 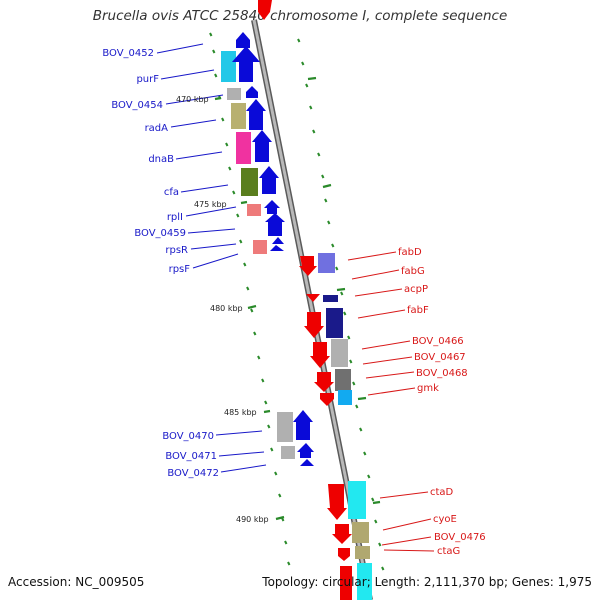 I want to click on gene-label-BOV_0468: BOV_0468, so click(x=442, y=373).